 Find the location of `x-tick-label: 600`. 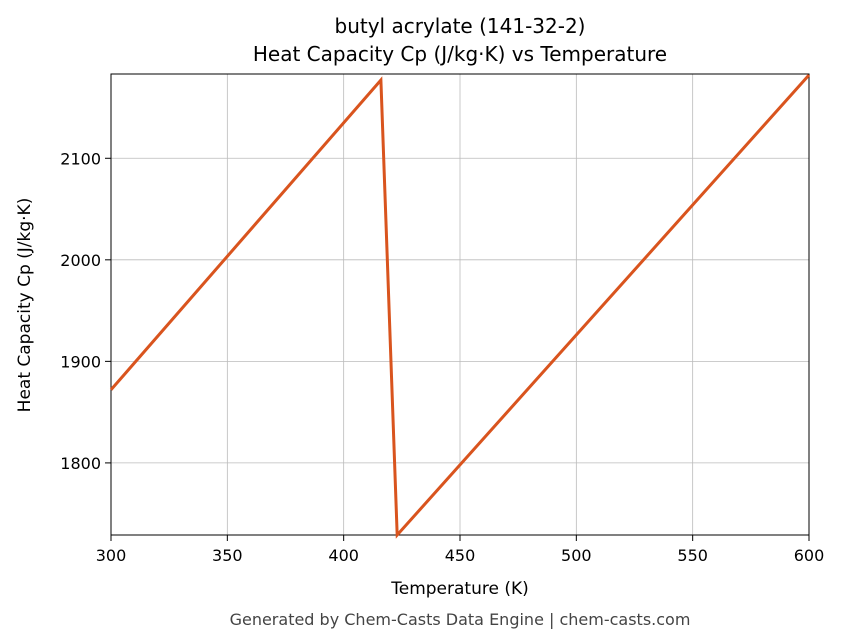

x-tick-label: 600 is located at coordinates (809, 555).